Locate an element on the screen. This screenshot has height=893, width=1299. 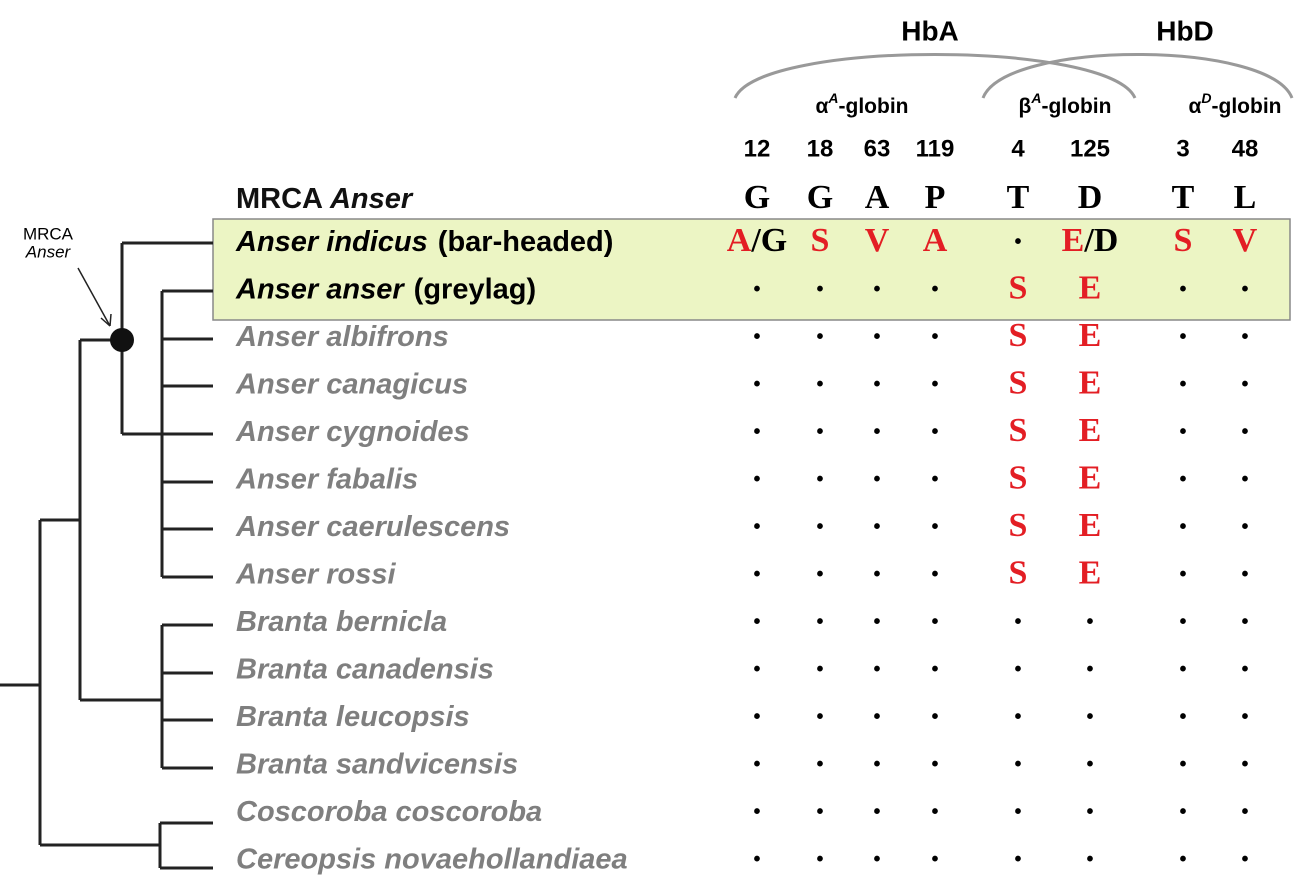
species-name: Anser fabalis is located at coordinates (326, 479).